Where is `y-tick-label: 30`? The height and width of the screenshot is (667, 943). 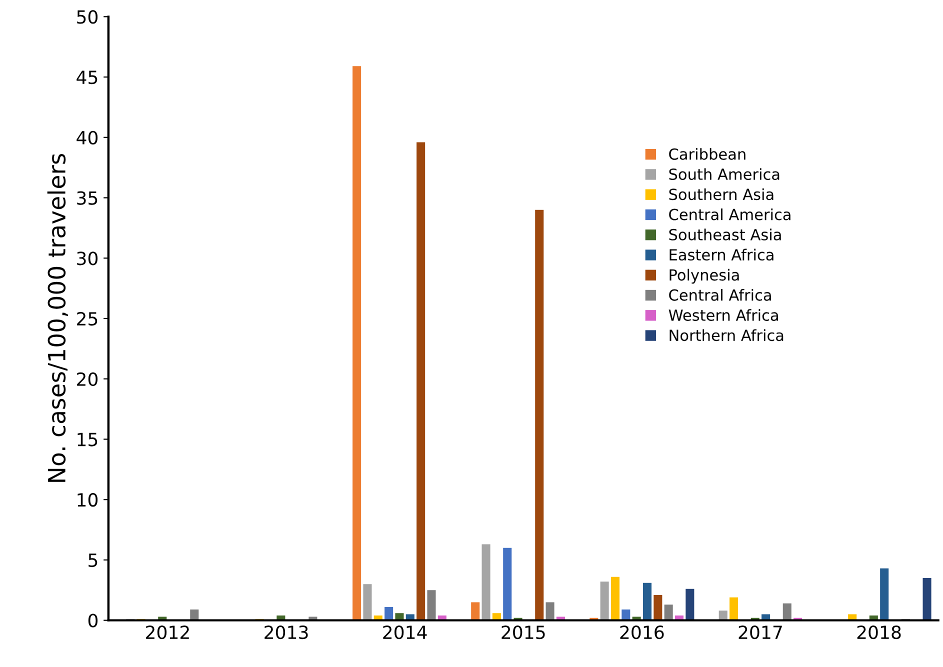 y-tick-label: 30 is located at coordinates (87, 259).